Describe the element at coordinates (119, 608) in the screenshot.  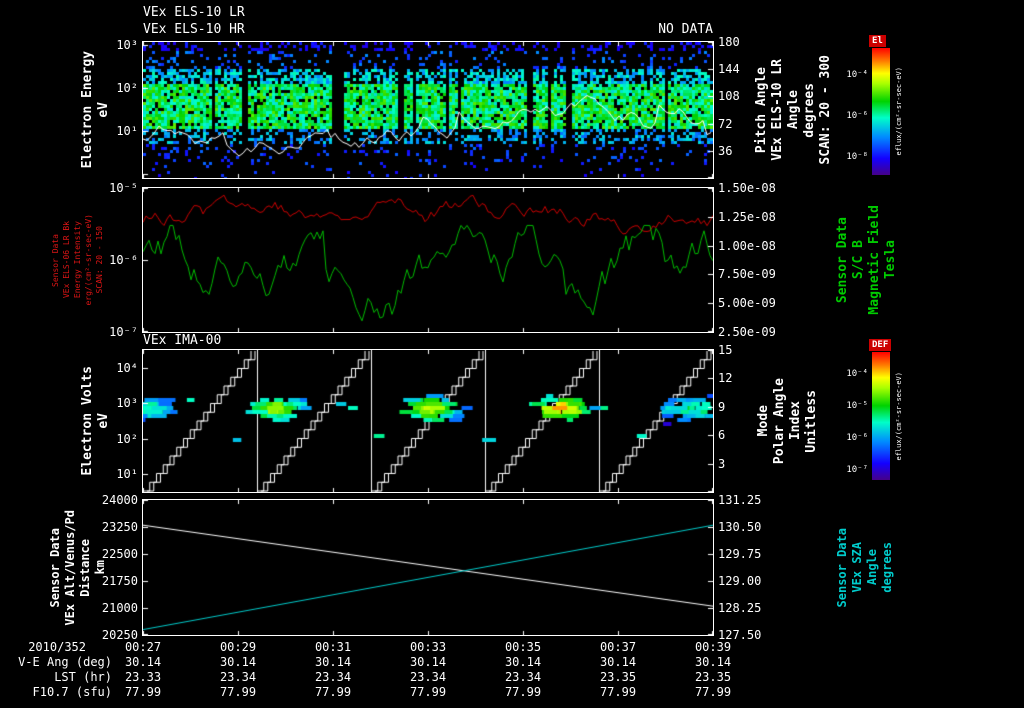
I see `panel4-ytick-4: 21000` at that location.